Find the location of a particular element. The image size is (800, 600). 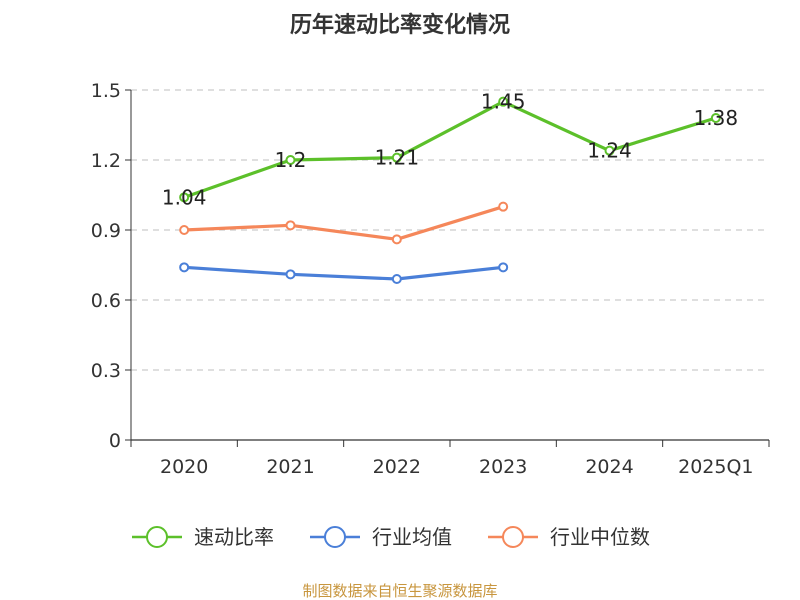

y-tick-label: 0.9 is located at coordinates (106, 231).